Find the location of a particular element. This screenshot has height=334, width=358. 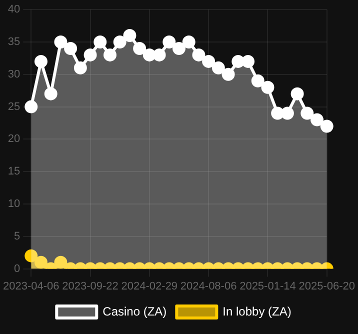

legend-label: Casino (ZA) is located at coordinates (134, 311).